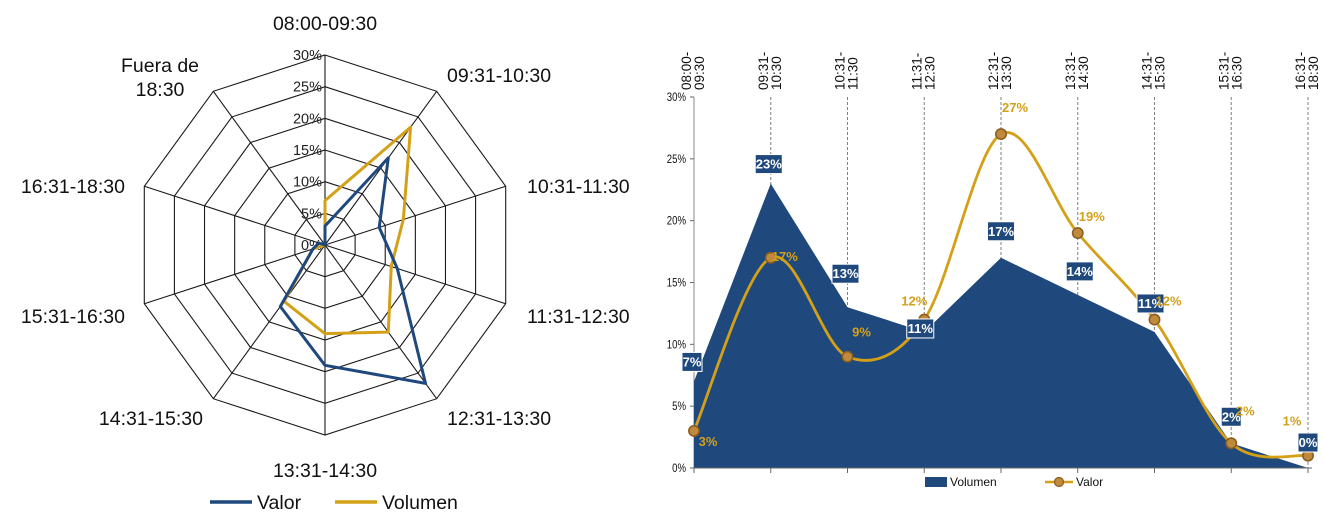  Describe the element at coordinates (763, 71) in the screenshot. I see `svg-text: 09:31-` at that location.